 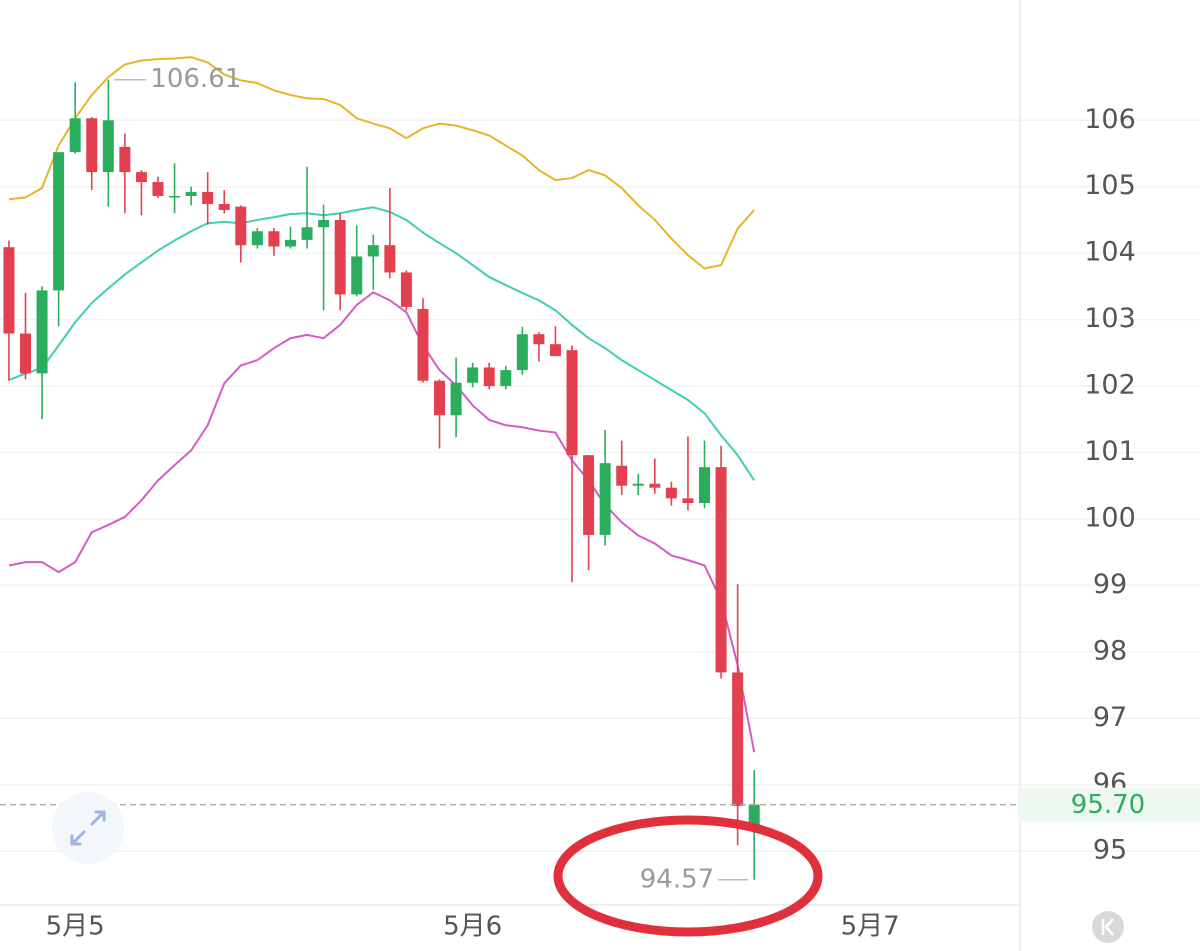 I want to click on y-tick-label: 99, so click(x=1110, y=584).